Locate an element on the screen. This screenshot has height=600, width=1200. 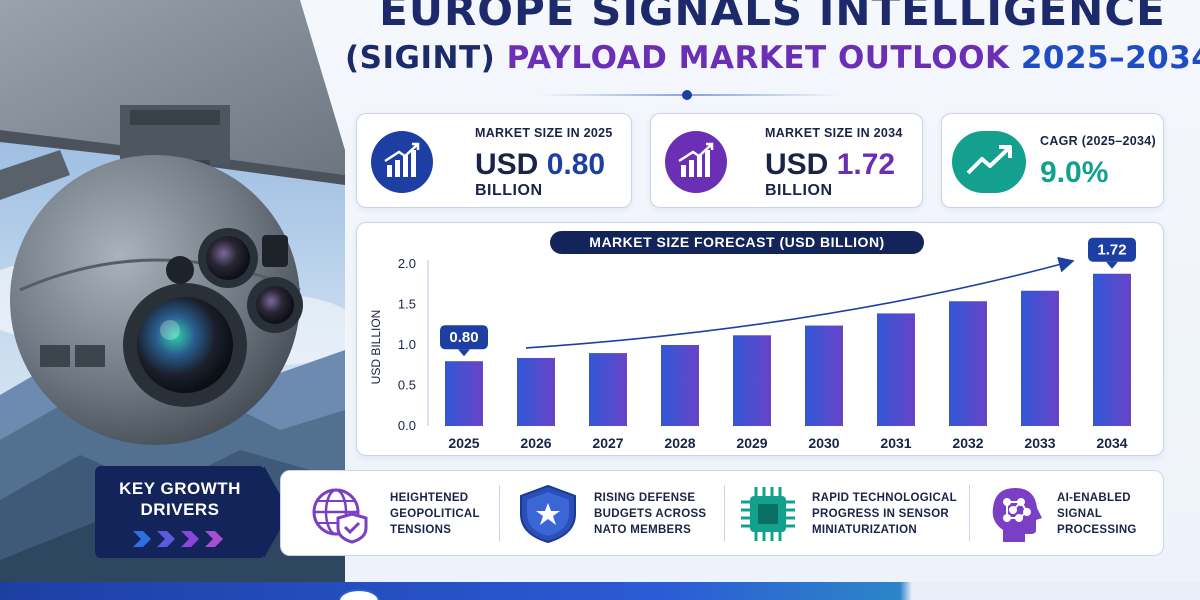
driver-item-ai-processing: AI-ENABLED SIGNAL PROCESSING is located at coordinates (1097, 514).